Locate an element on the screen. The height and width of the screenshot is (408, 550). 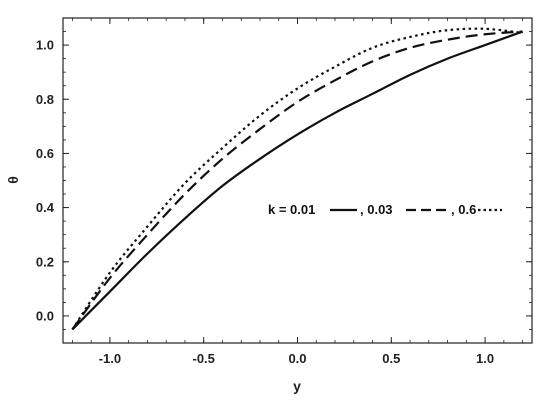
y-tick-label: 0.8 is located at coordinates (45, 99).